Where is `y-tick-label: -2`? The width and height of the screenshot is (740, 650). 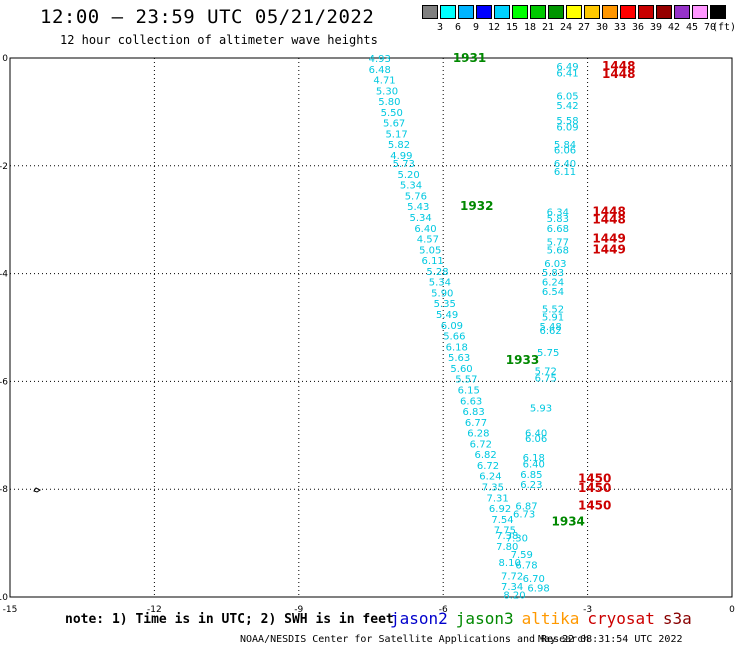 y-tick-label: -2 is located at coordinates (4, 167).